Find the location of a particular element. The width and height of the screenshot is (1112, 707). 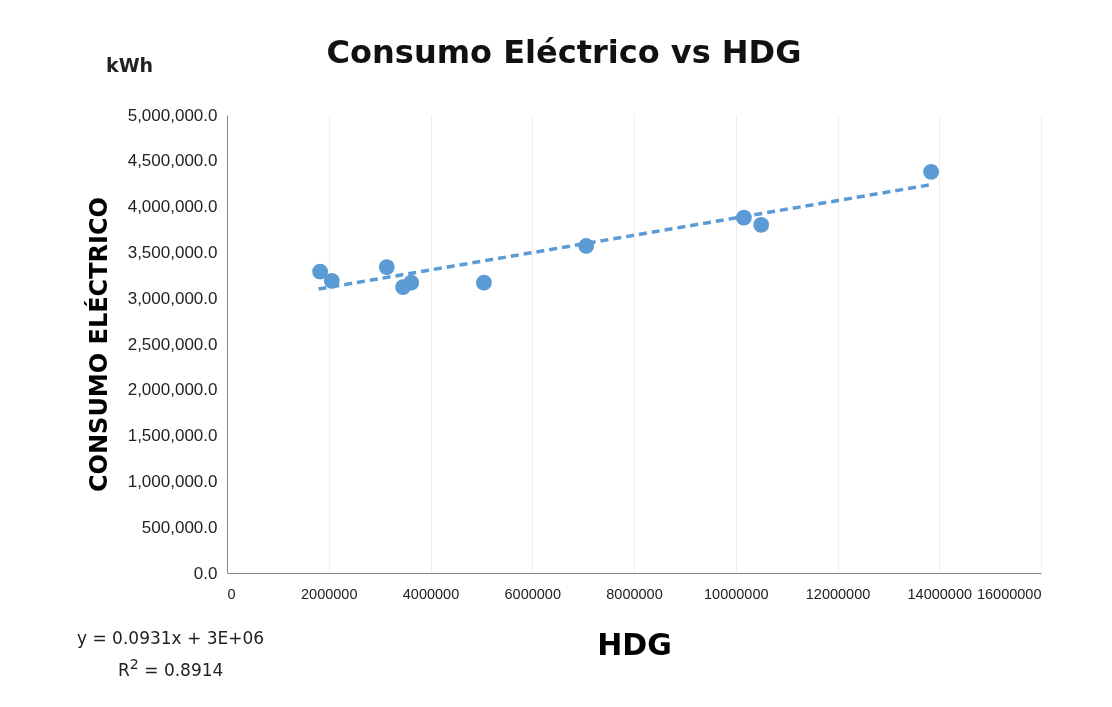

x-axis-title: HDG is located at coordinates (634, 644).